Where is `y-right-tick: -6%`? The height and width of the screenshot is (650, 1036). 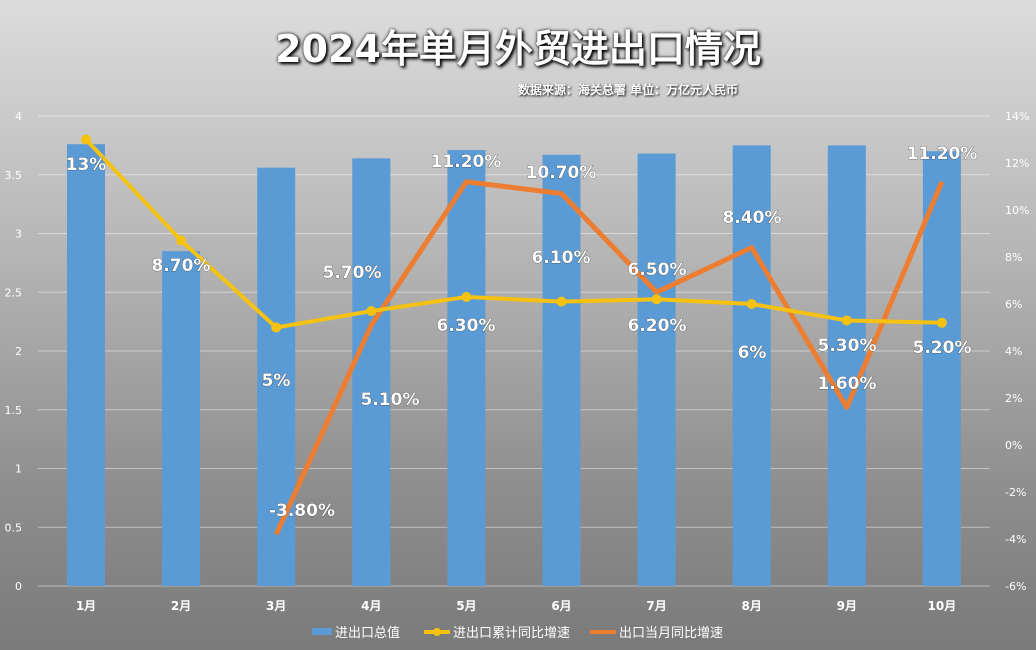 y-right-tick: -6% is located at coordinates (1015, 586).